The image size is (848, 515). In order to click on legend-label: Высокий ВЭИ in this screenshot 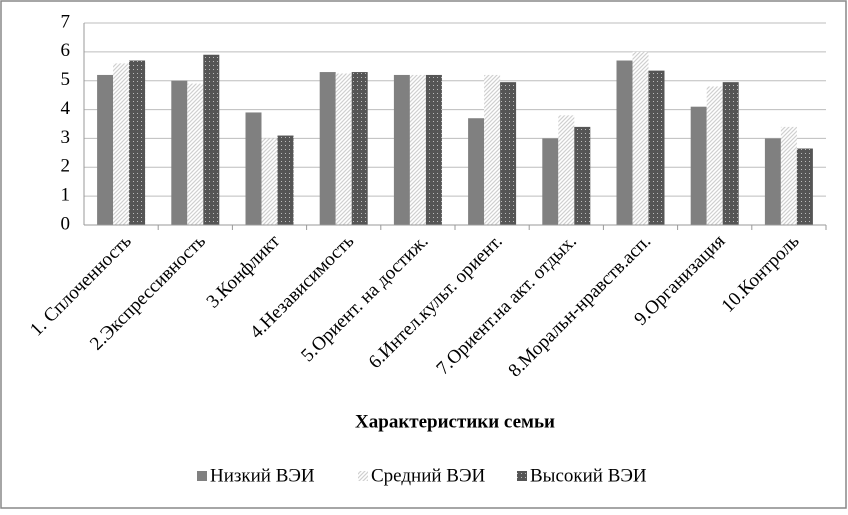, I will do `click(588, 475)`.